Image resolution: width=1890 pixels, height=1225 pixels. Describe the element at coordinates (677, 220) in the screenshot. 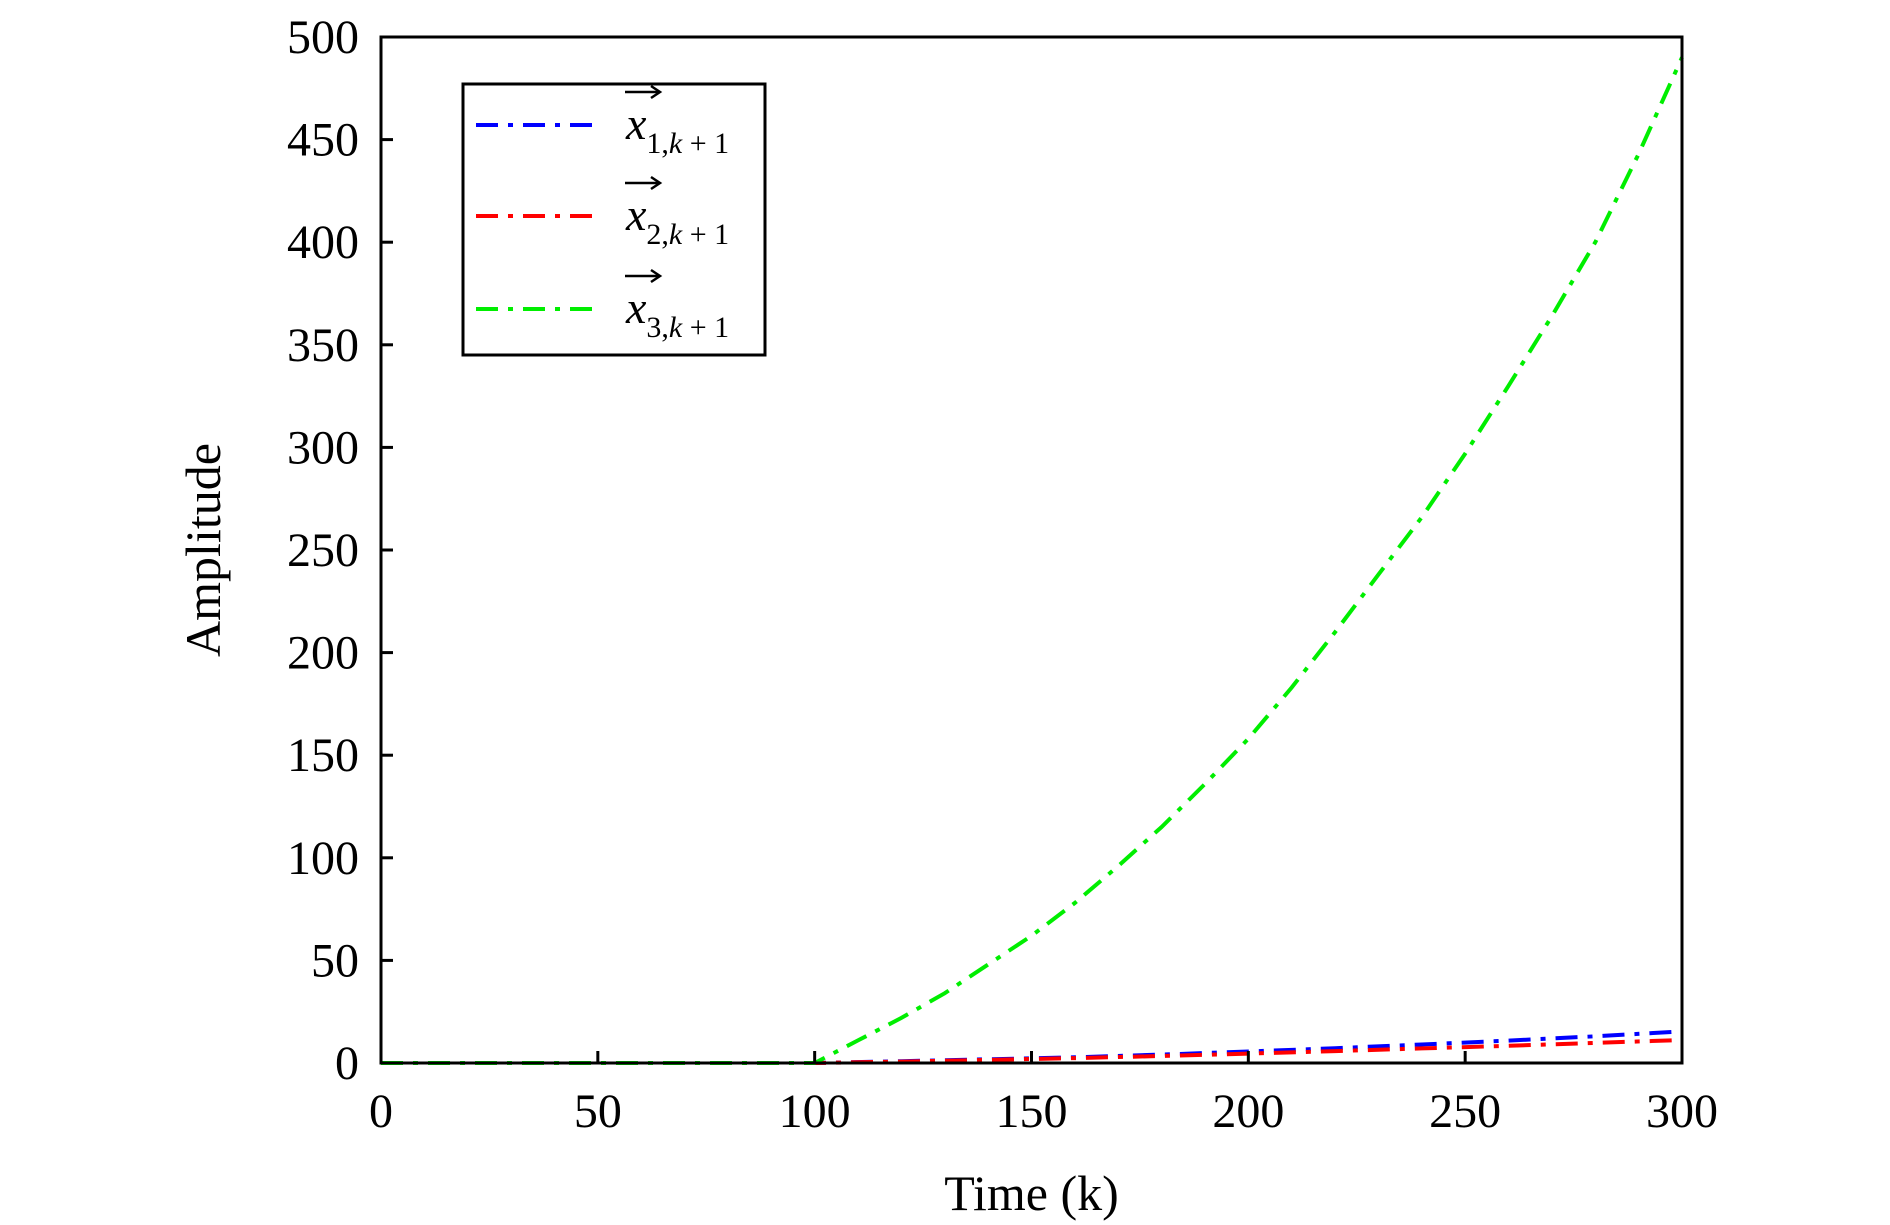

I see `legend-label: x2,k + 1` at that location.